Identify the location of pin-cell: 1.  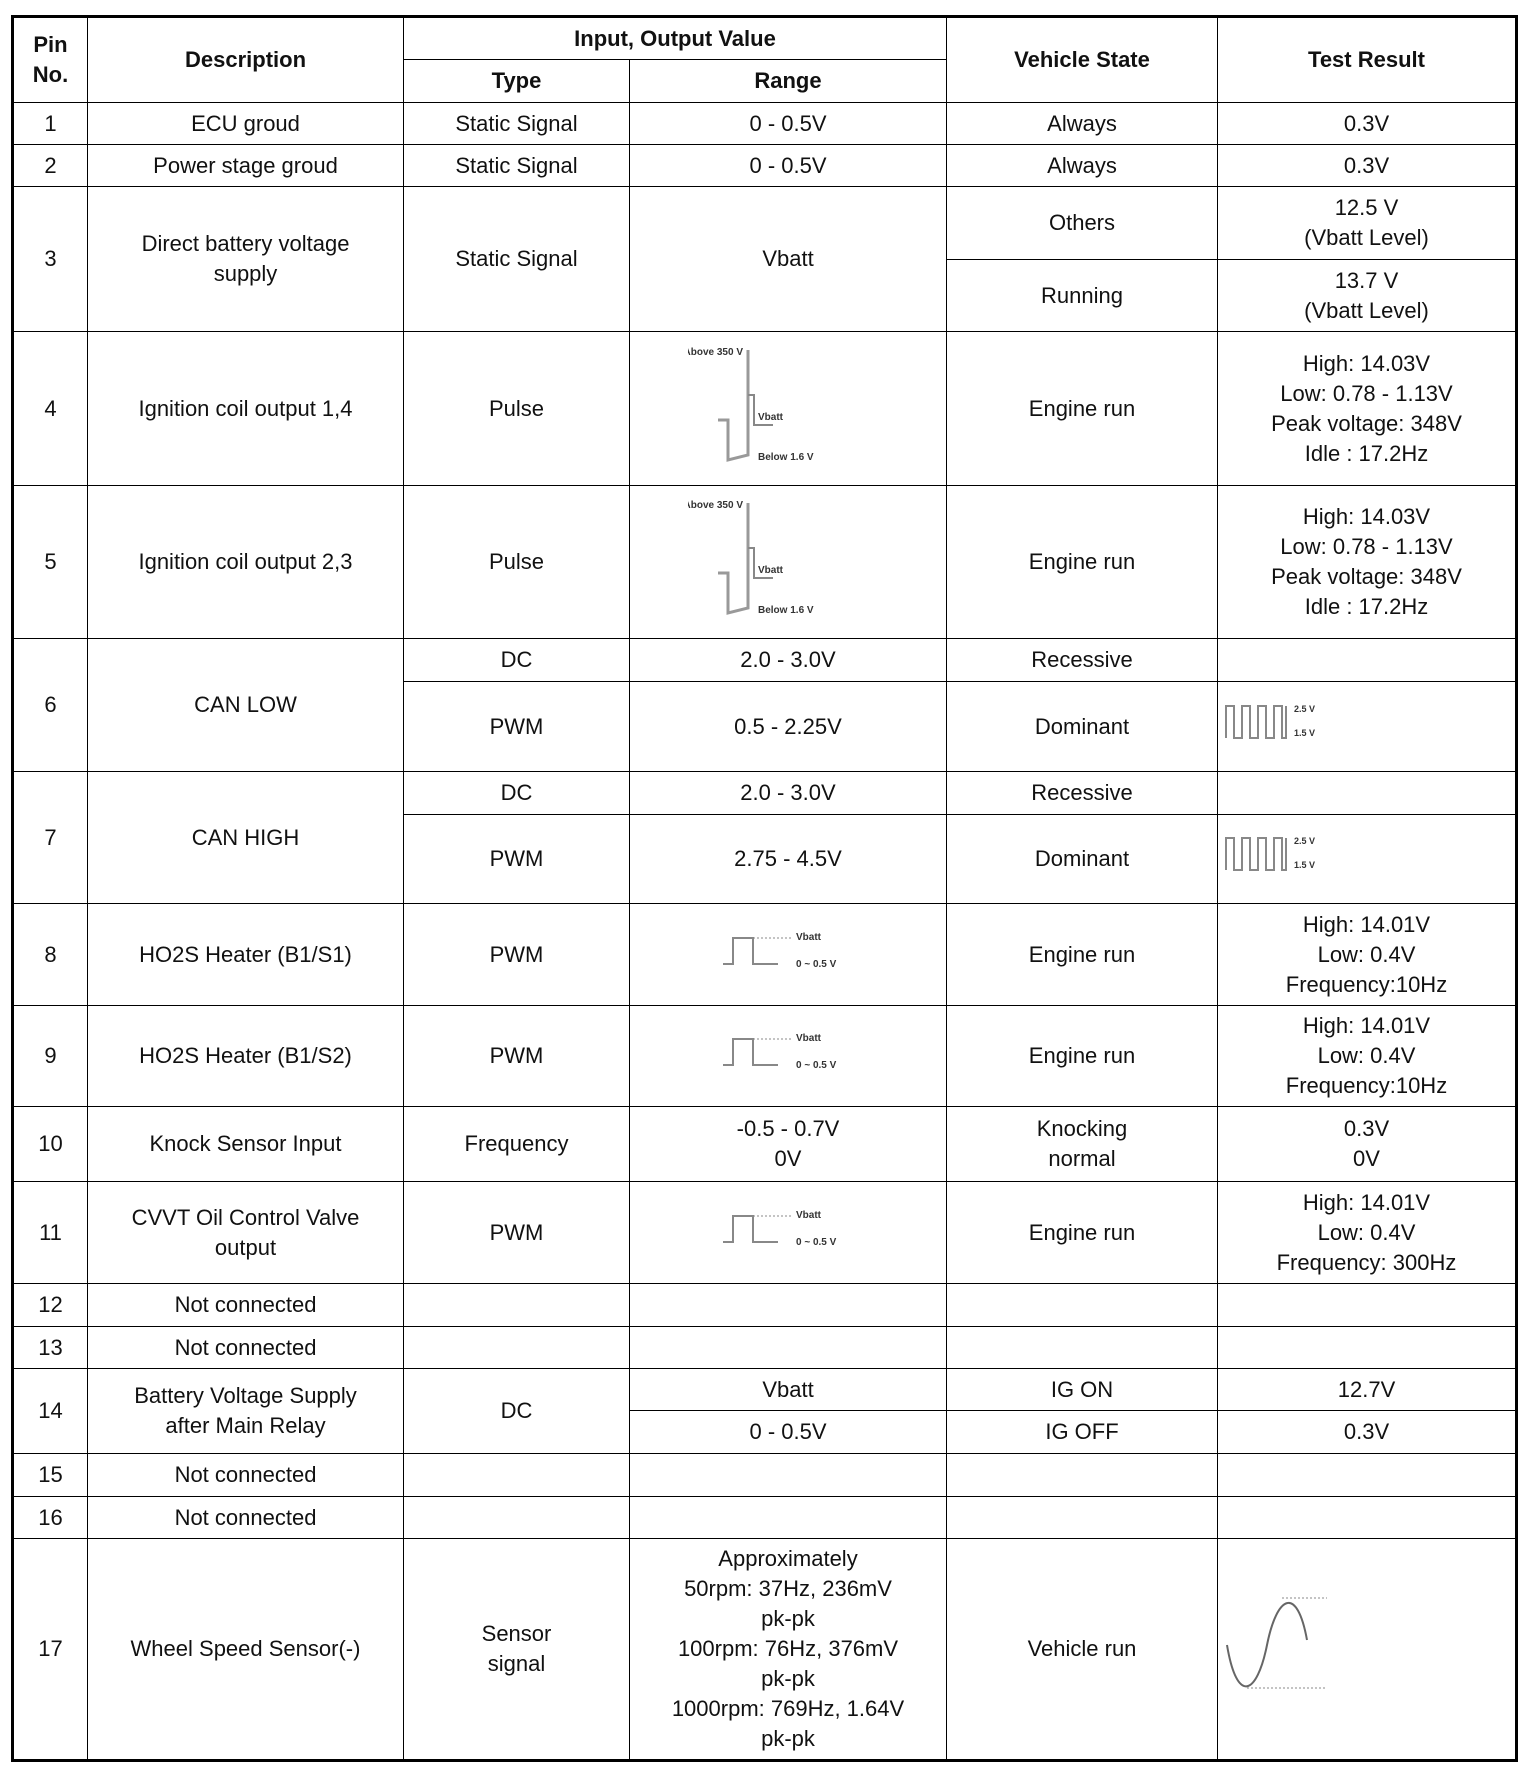
(50, 123).